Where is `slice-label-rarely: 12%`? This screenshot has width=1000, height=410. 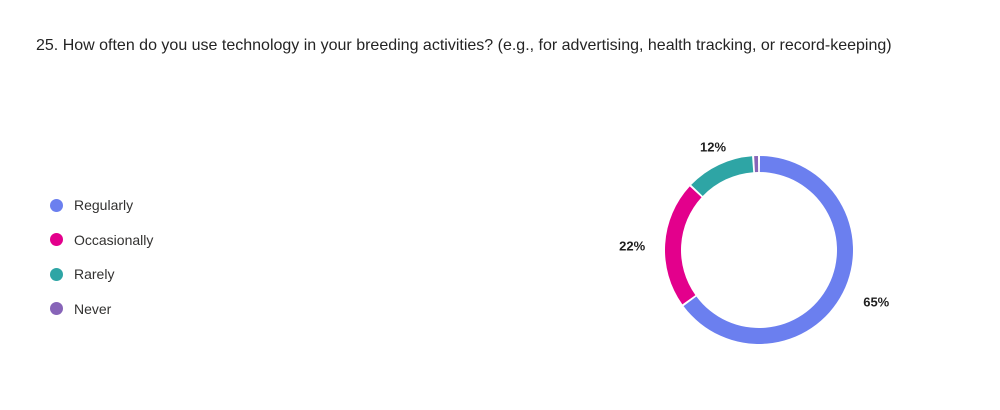
slice-label-rarely: 12% is located at coordinates (713, 147).